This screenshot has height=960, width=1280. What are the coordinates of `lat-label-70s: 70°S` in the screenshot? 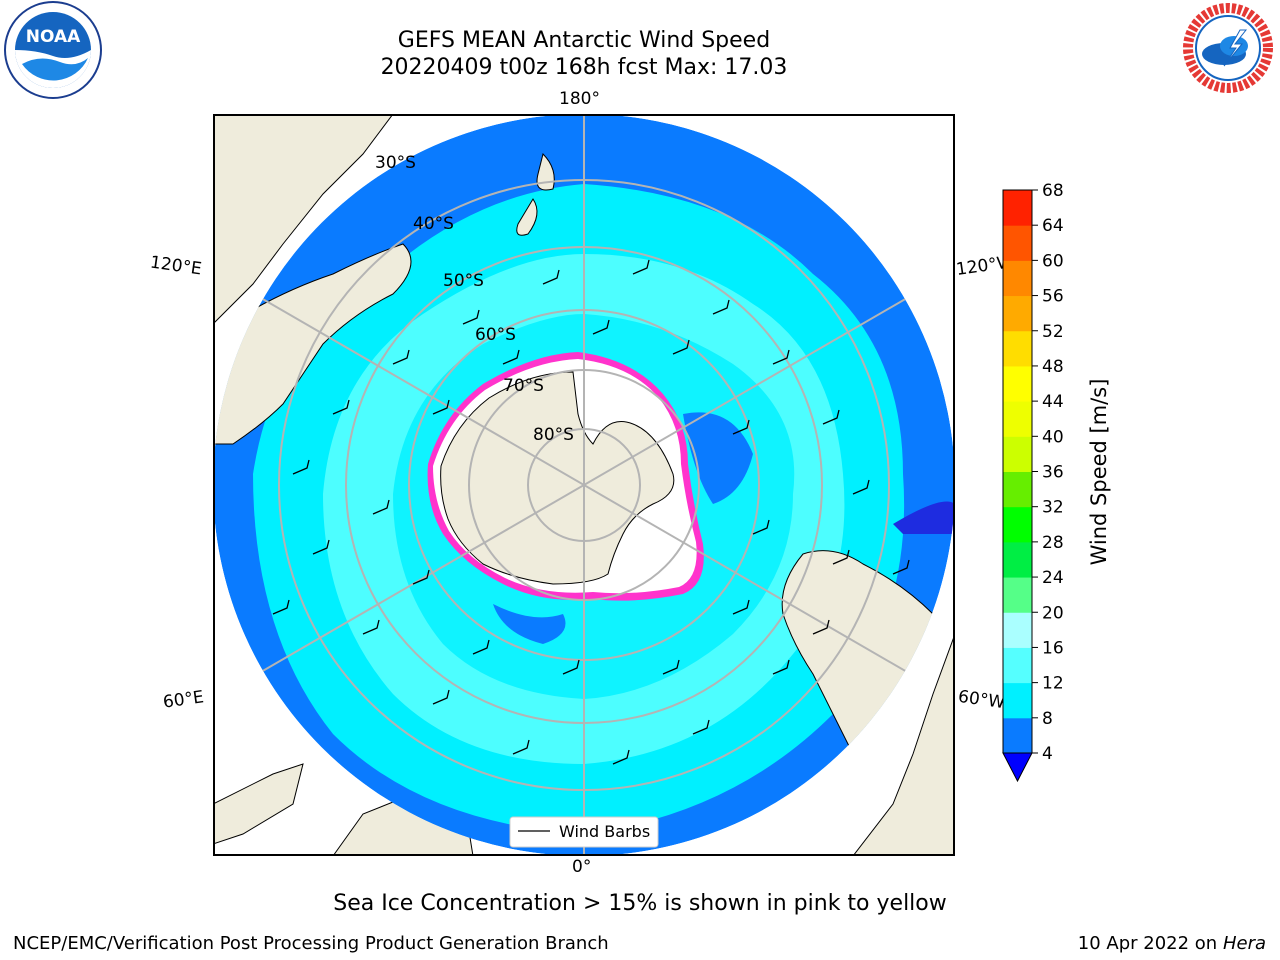 It's located at (523, 386).